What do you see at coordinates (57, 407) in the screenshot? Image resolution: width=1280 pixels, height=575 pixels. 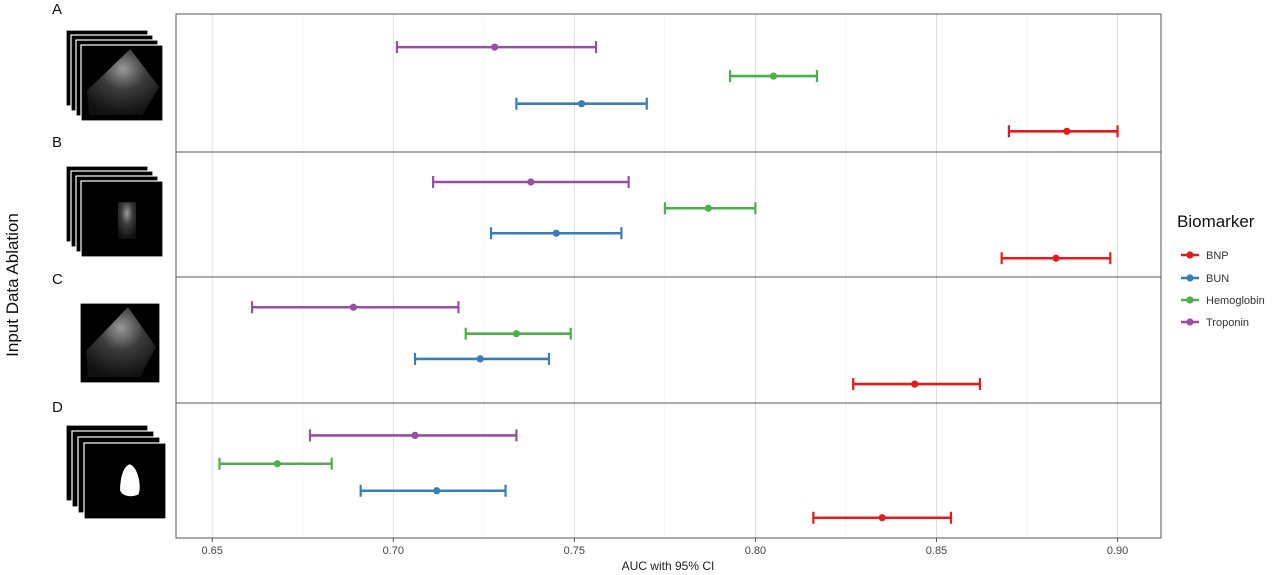 I see `panel-label: D` at bounding box center [57, 407].